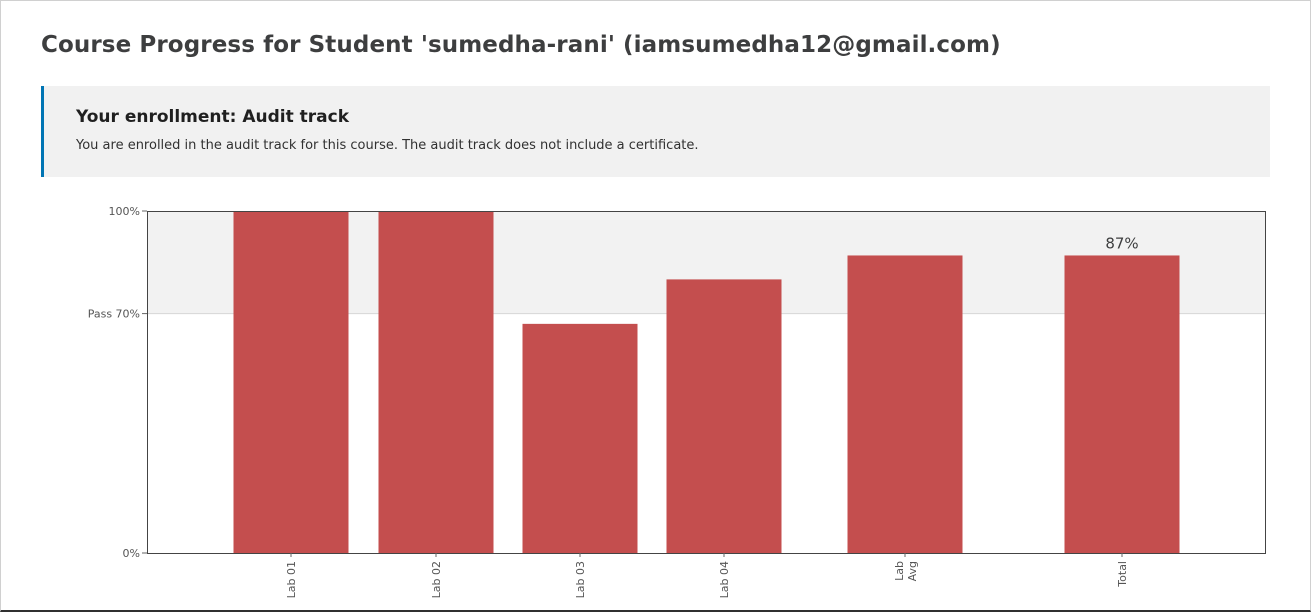  What do you see at coordinates (724, 579) in the screenshot?
I see `x-tick-label: Lab 04` at bounding box center [724, 579].